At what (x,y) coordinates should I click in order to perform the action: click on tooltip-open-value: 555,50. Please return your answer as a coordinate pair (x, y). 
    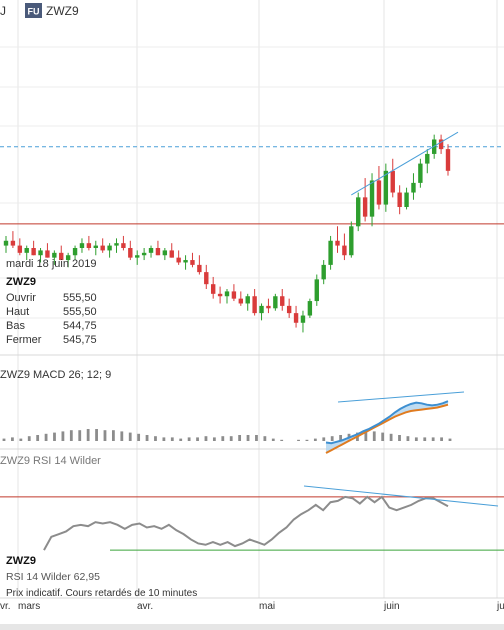
    Looking at the image, I should click on (80, 298).